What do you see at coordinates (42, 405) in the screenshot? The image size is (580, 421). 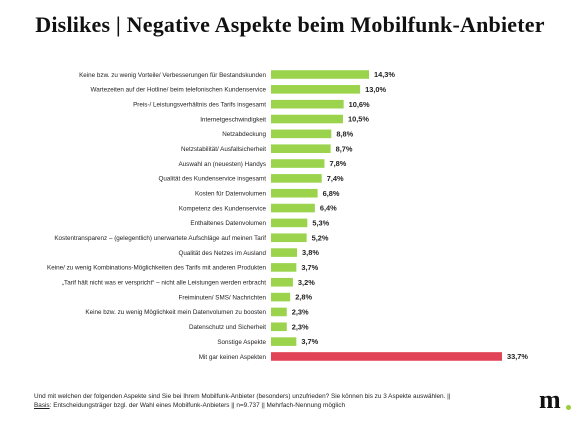 I see `footer-basis-label: Basis` at bounding box center [42, 405].